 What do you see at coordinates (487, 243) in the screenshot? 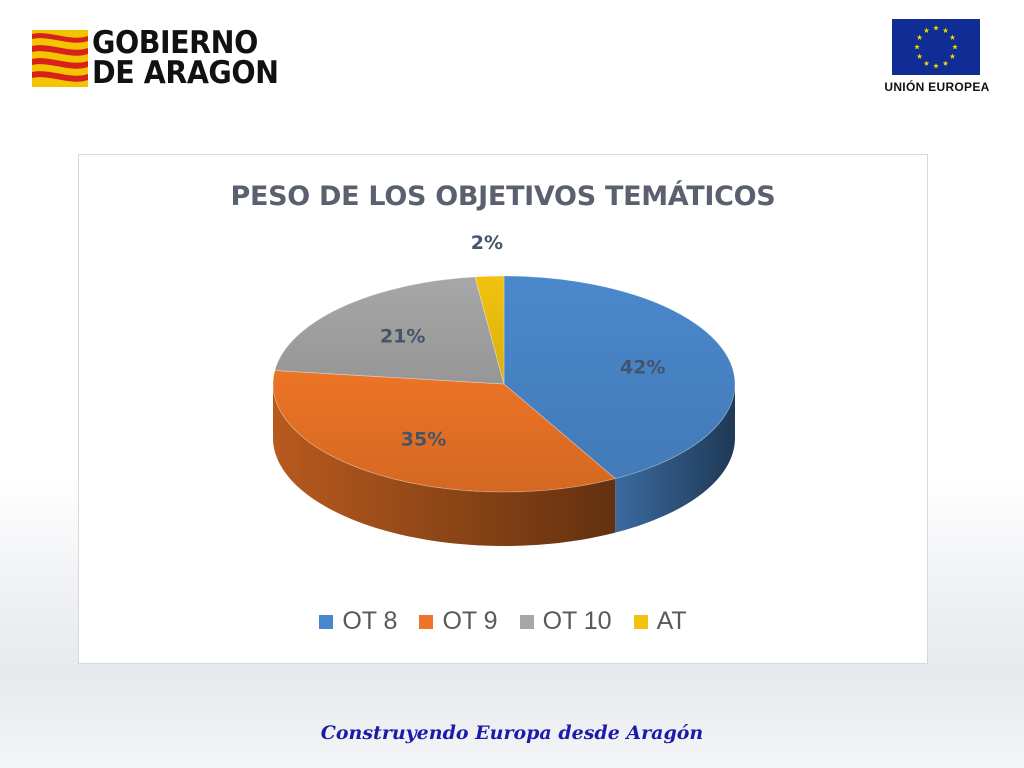
I see `data-label-3: 2%` at bounding box center [487, 243].